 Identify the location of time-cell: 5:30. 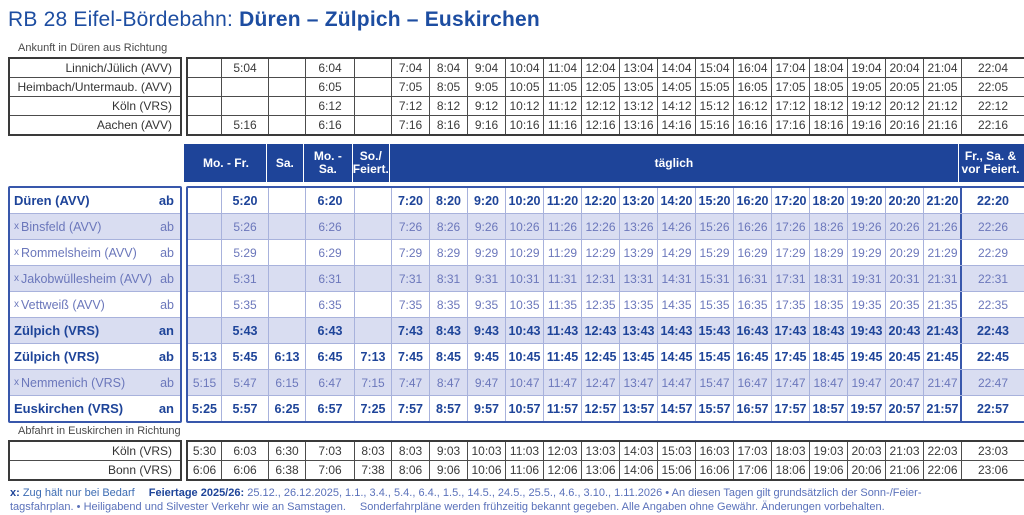
(204, 451).